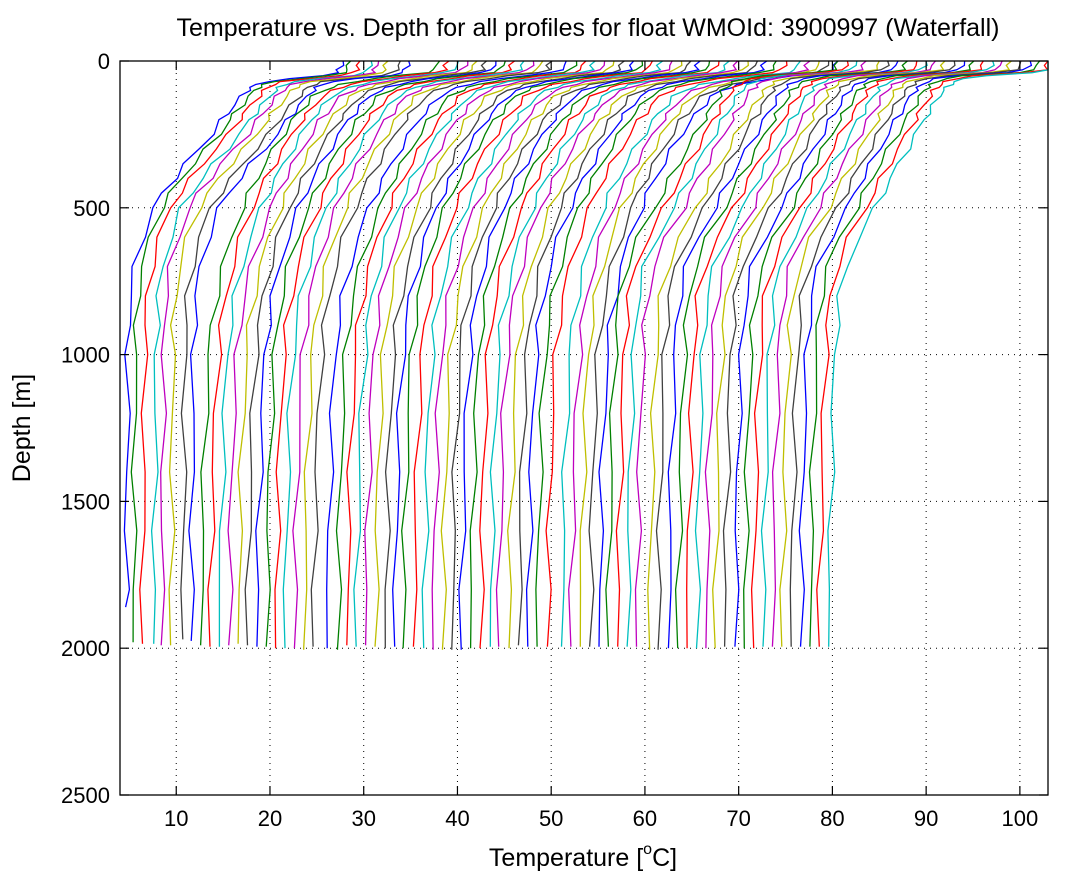  Describe the element at coordinates (85, 501) in the screenshot. I see `y-tick-label: 1500` at that location.